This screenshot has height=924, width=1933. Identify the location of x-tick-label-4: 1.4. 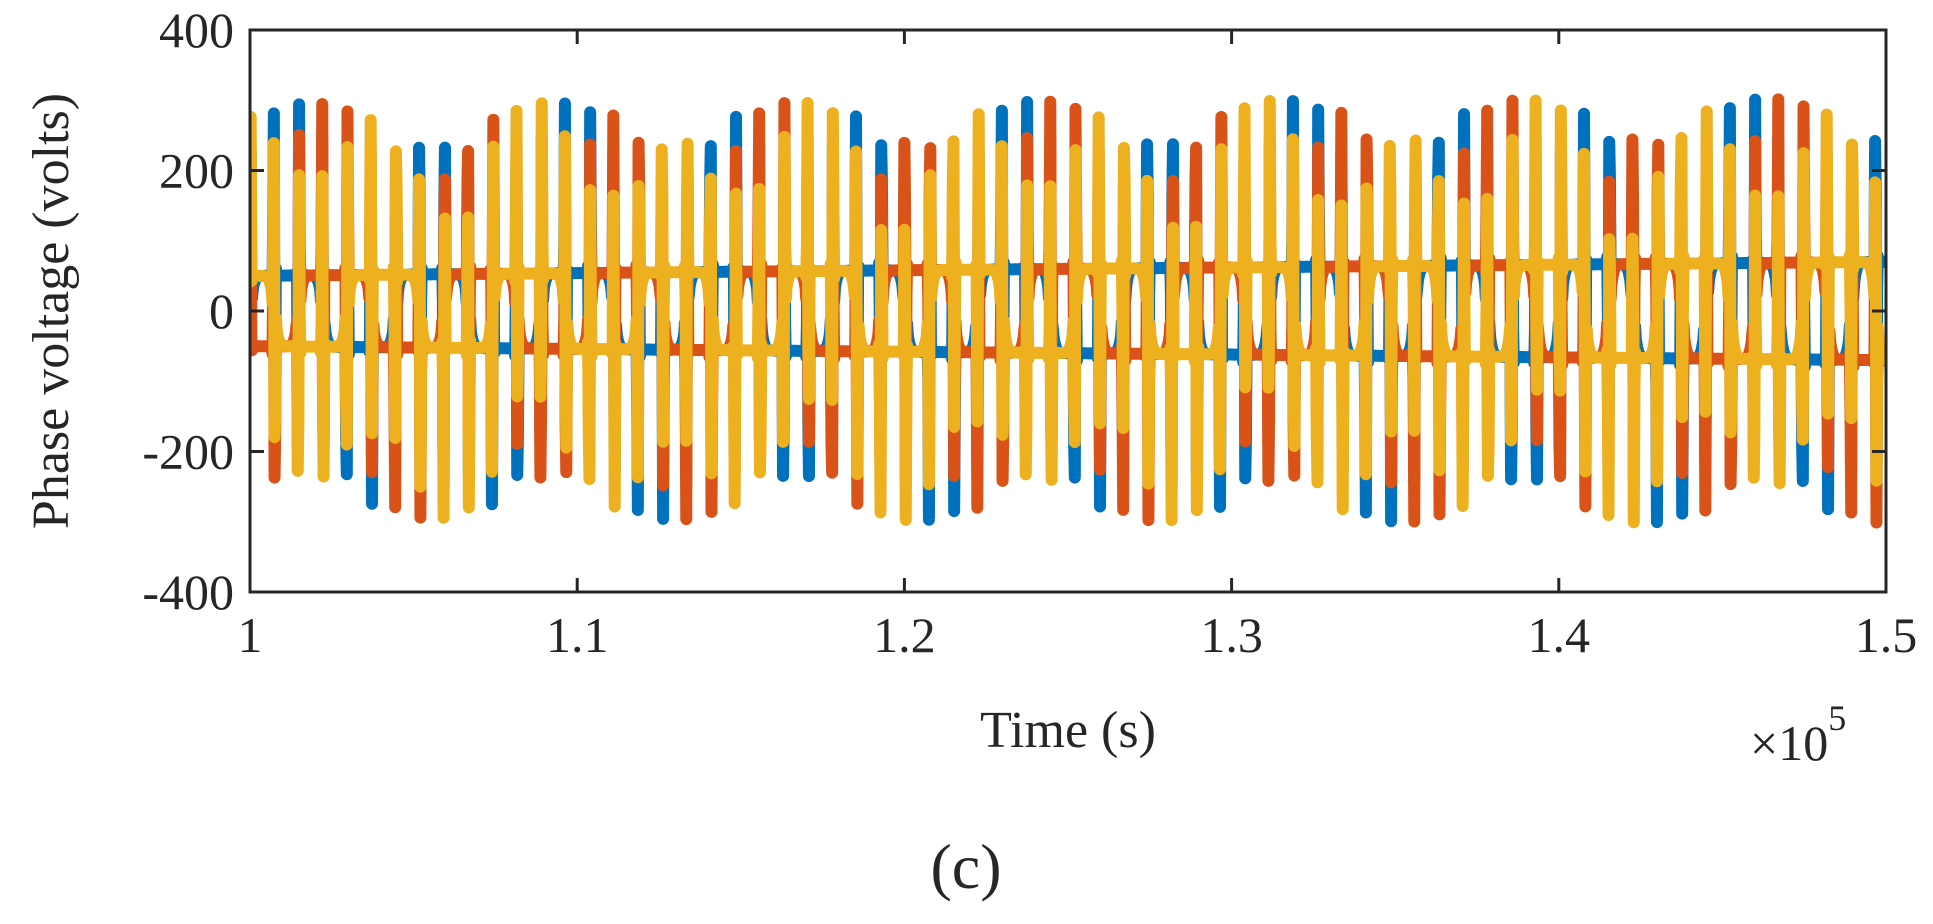
(1559, 635).